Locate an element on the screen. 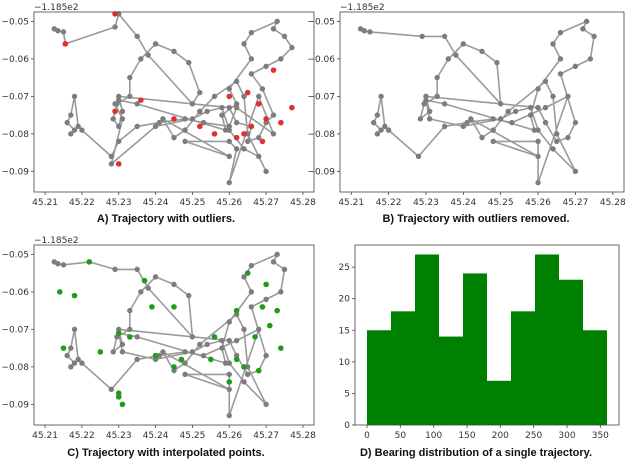  panel-a-x-tick-label: 45.27 is located at coordinates (266, 203).